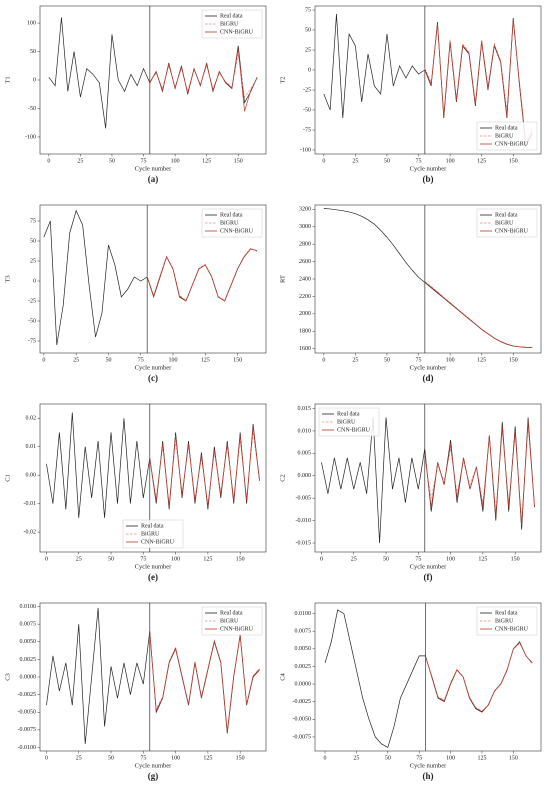  What do you see at coordinates (31, 476) in the screenshot?
I see `y-tick-label: 0.00` at bounding box center [31, 476].